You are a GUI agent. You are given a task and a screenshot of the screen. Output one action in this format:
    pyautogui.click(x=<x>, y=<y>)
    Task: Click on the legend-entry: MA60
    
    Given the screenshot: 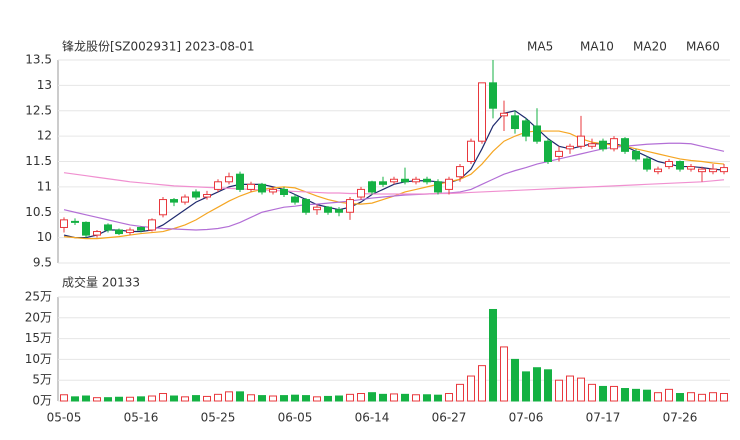 What is the action you would take?
    pyautogui.click(x=703, y=47)
    